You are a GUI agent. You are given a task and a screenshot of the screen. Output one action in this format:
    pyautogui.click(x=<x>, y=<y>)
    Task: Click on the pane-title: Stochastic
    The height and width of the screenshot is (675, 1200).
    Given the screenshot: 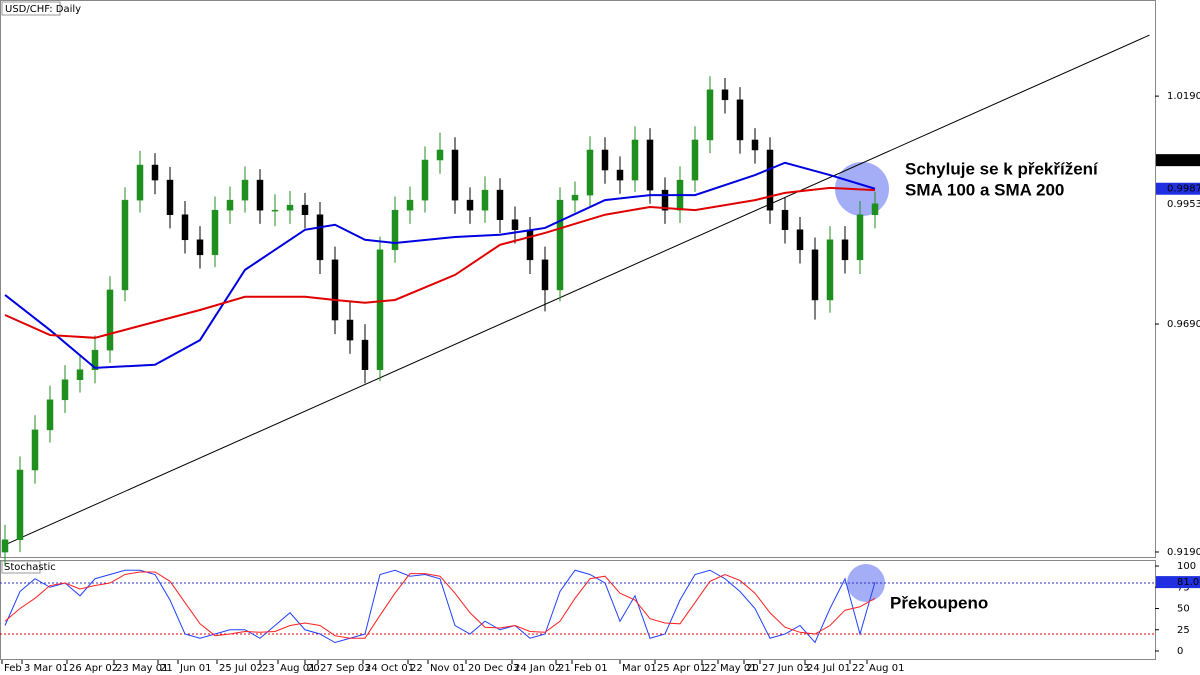 What is the action you would take?
    pyautogui.click(x=30, y=567)
    